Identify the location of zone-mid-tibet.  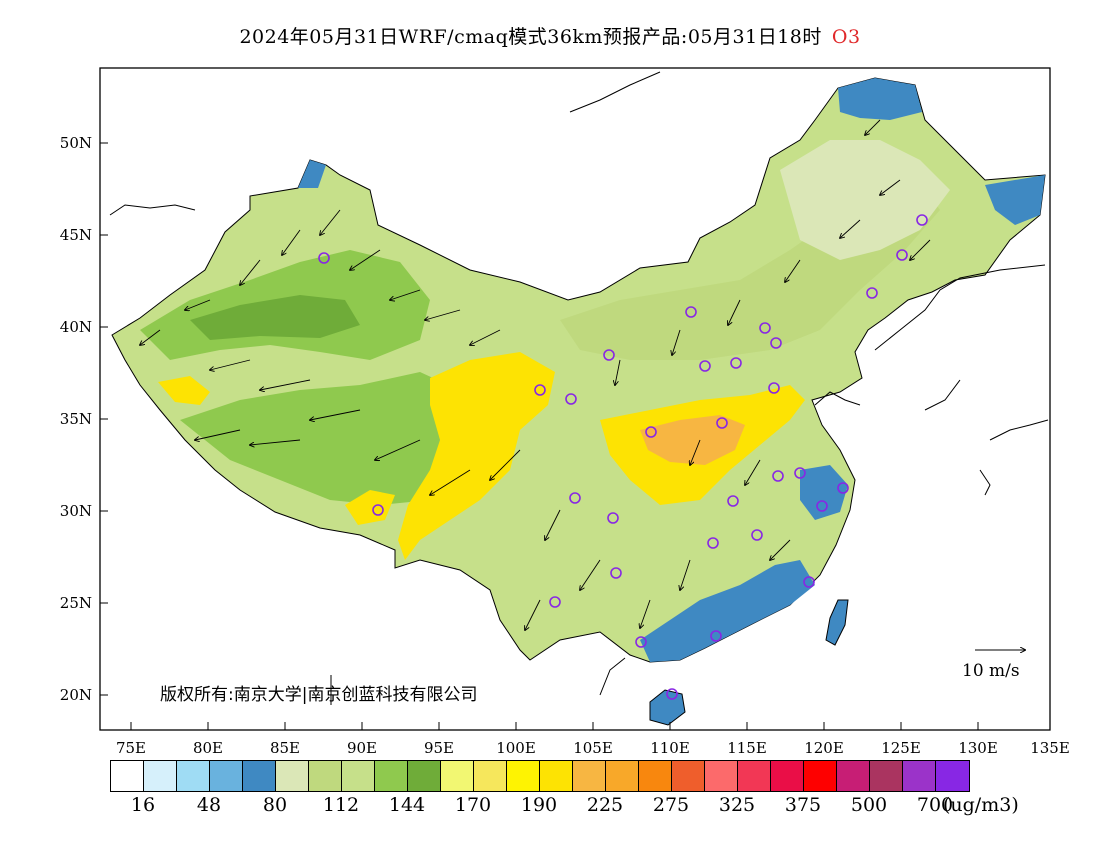
(340, 438).